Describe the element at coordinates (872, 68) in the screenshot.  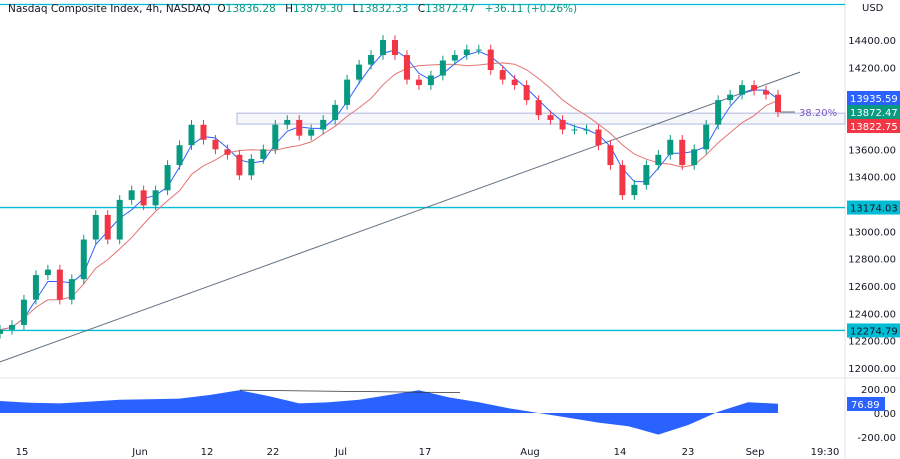
I see `price-tick-label: 14200.00` at that location.